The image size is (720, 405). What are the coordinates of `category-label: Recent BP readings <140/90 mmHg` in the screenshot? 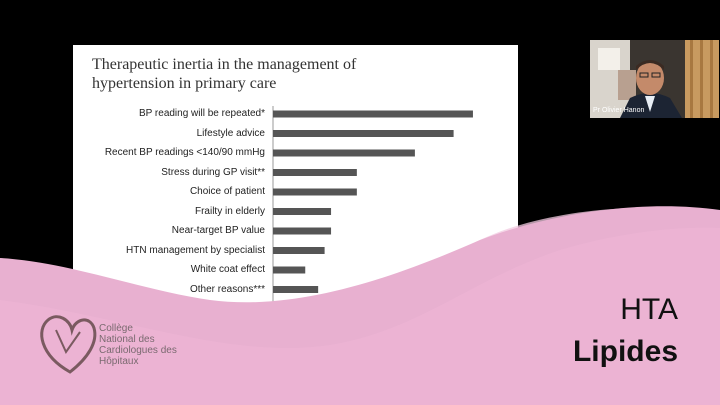 It's located at (184, 152).